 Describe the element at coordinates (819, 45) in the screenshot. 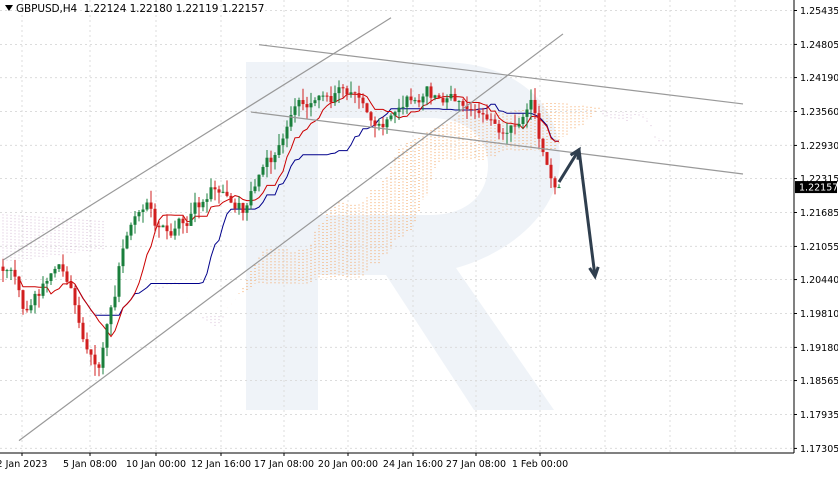

I see `y-tick-label: 1.24805` at that location.